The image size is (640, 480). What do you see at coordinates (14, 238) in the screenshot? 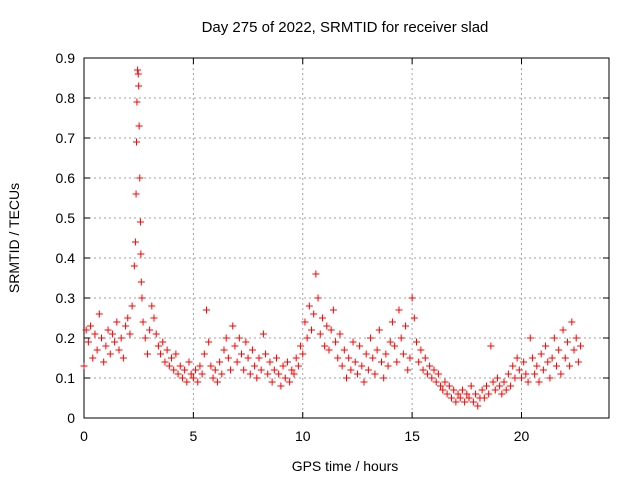
I see `y-axis-label: SRMTID / TECUs` at bounding box center [14, 238].